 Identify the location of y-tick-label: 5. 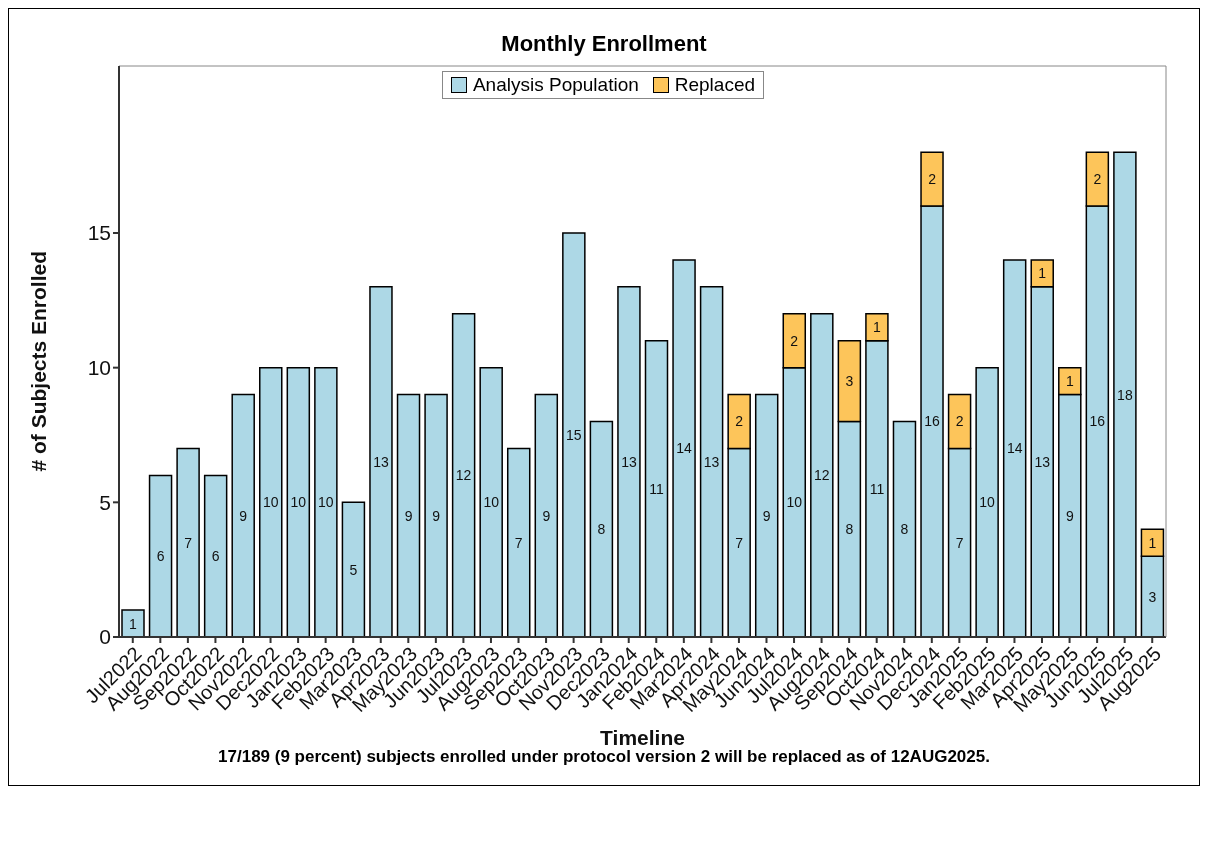
(105, 502).